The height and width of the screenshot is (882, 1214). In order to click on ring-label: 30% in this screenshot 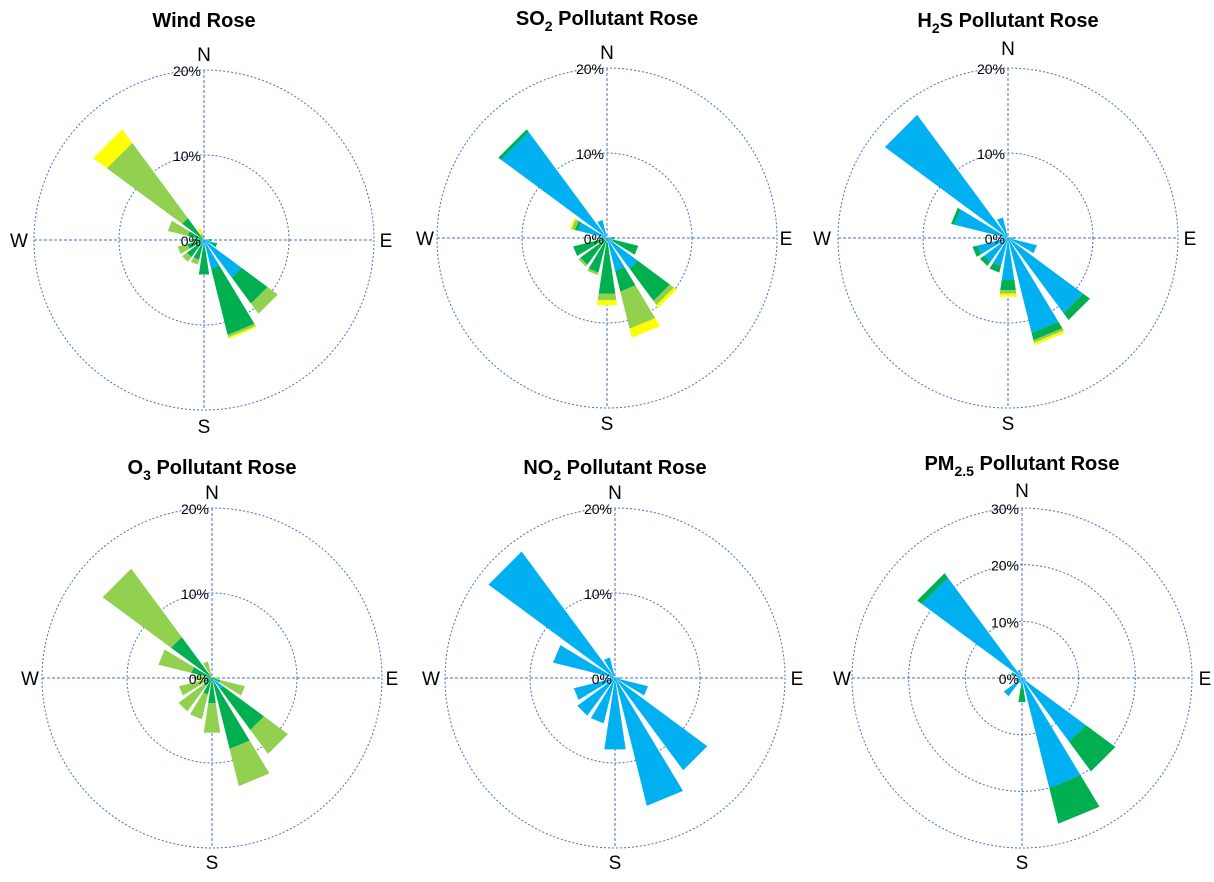, I will do `click(1005, 509)`.